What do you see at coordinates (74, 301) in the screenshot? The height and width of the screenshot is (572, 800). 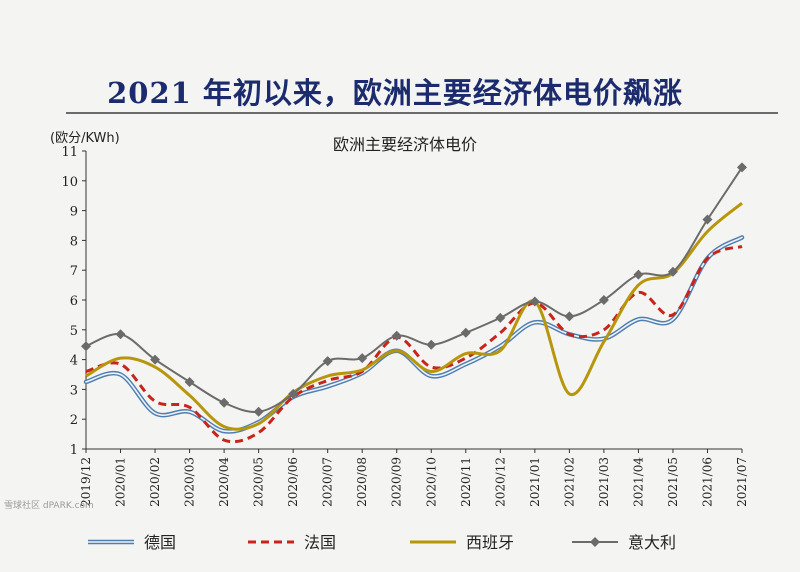 I see `y-tick-label: 6` at bounding box center [74, 301].